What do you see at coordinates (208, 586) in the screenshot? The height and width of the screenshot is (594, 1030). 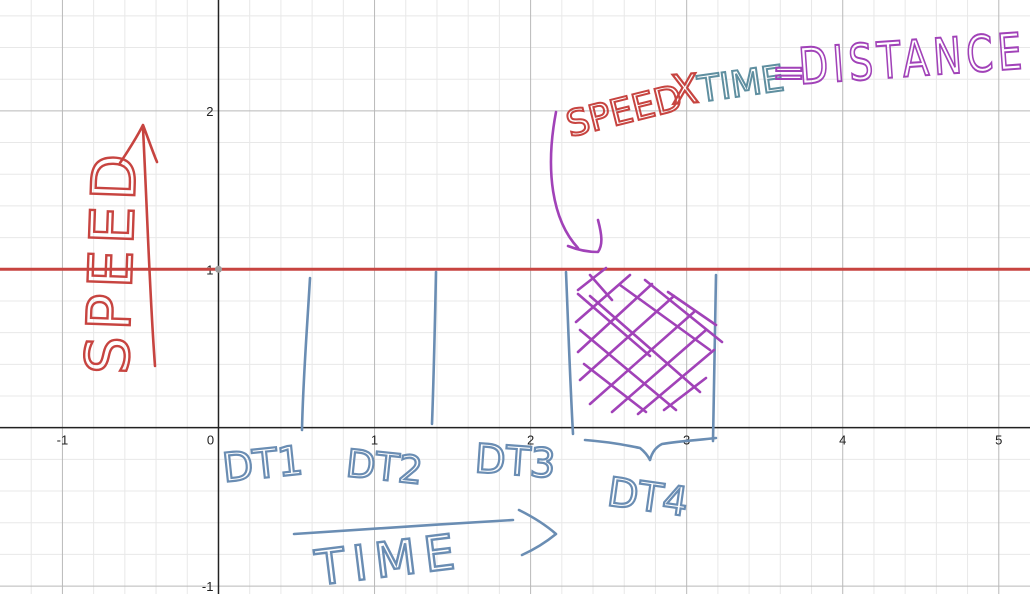 I see `y-tick-label: -1` at bounding box center [208, 586].